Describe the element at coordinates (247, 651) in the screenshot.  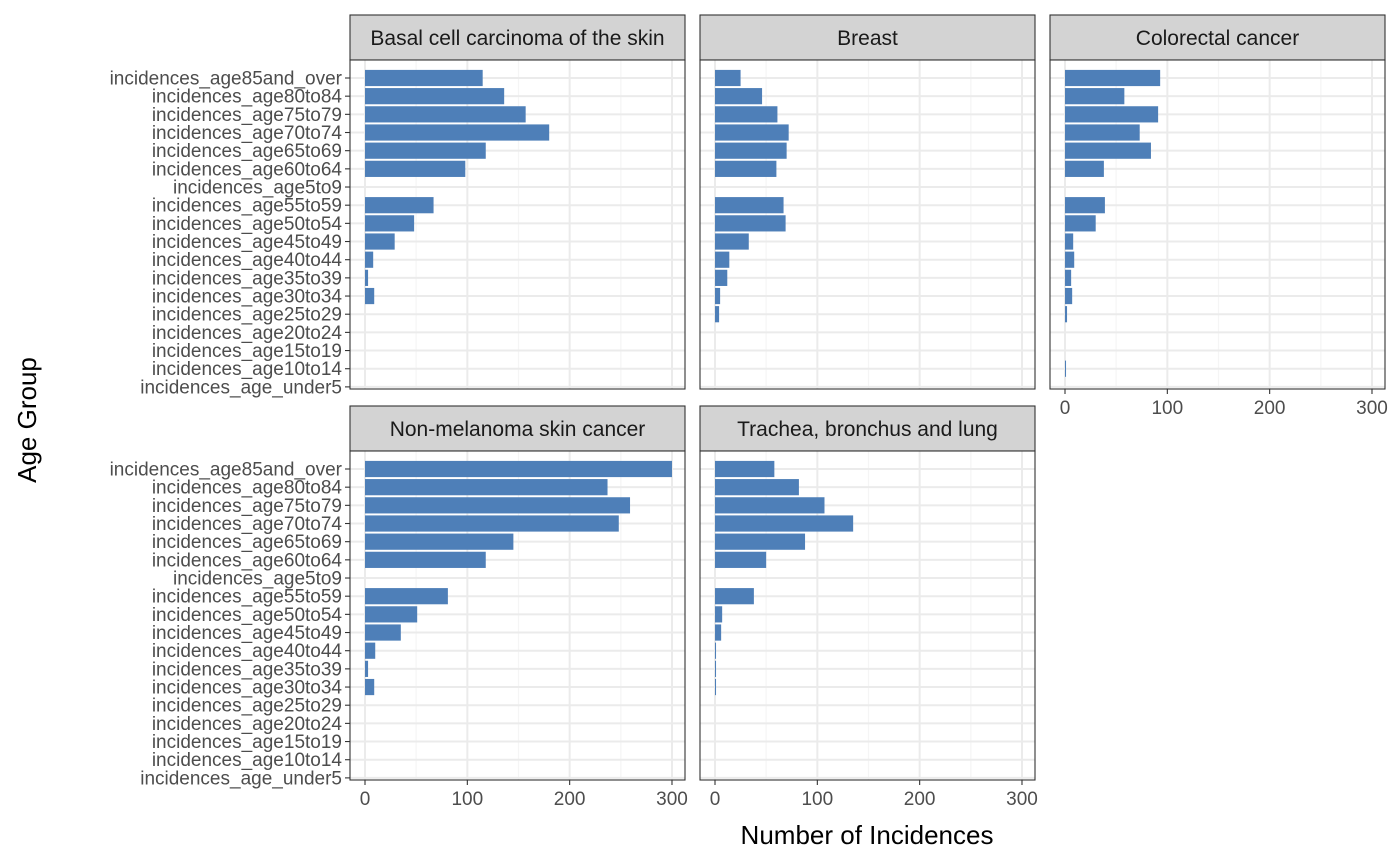
I see `y-tick-label: incidences_age40to44` at that location.